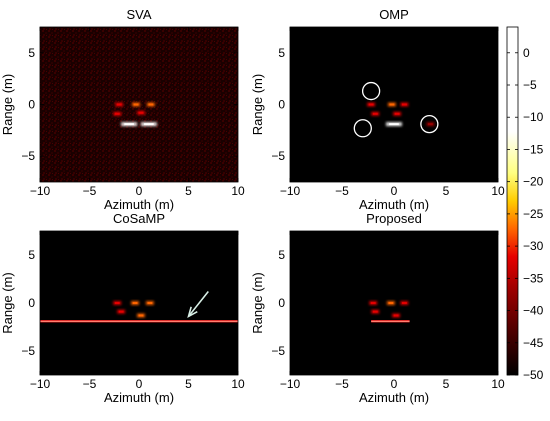 Image resolution: width=550 pixels, height=421 pixels. Describe the element at coordinates (533, 375) in the screenshot. I see `colorbar-tick-label: −50` at that location.